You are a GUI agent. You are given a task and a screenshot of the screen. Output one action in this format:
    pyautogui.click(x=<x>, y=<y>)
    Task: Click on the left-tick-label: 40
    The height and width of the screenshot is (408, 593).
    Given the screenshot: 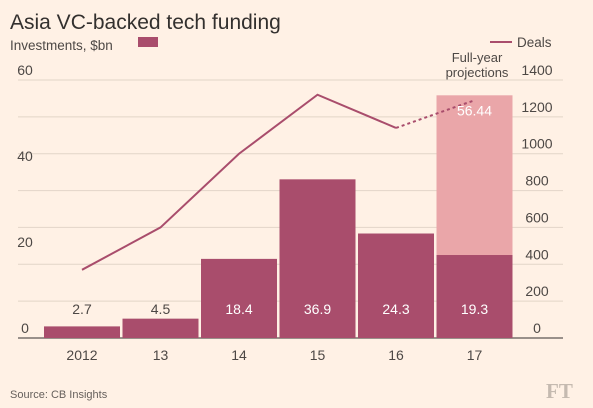 What is the action you would take?
    pyautogui.click(x=25, y=156)
    